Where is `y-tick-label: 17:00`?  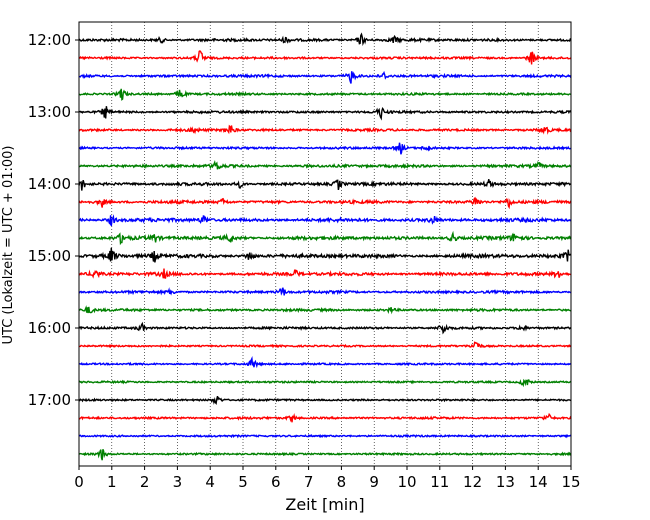
y-tick-label: 17:00 is located at coordinates (49, 400).